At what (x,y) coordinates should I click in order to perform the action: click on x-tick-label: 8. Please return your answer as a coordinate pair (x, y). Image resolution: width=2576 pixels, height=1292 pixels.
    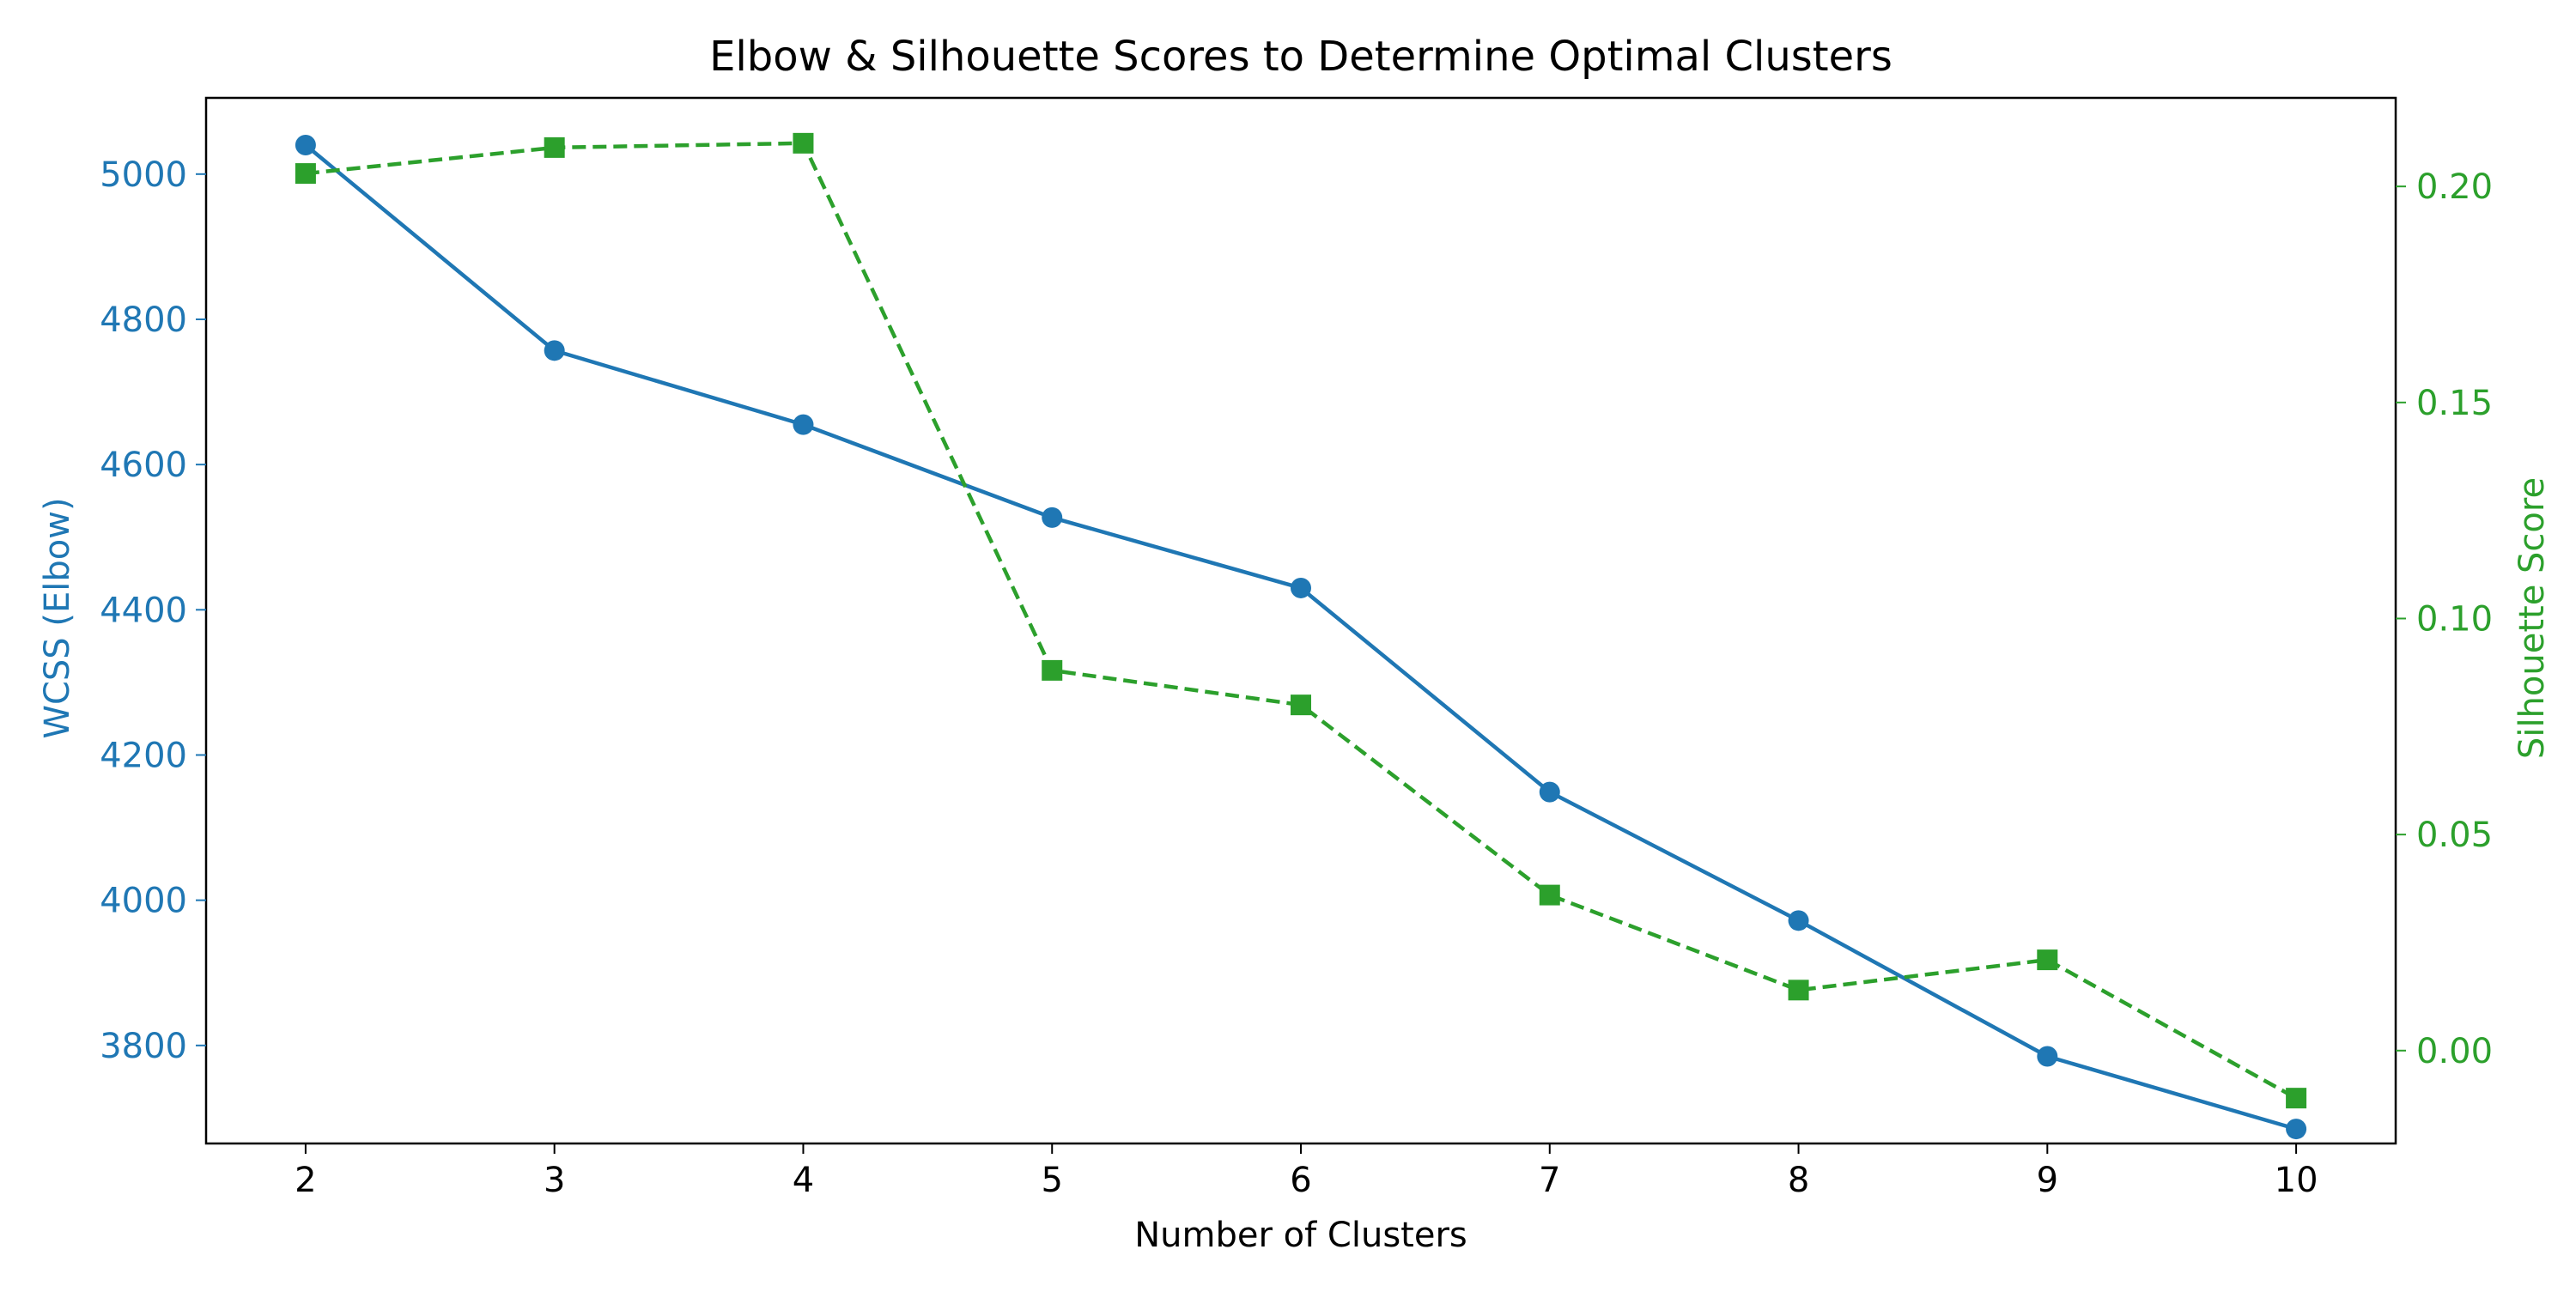
    Looking at the image, I should click on (1799, 1180).